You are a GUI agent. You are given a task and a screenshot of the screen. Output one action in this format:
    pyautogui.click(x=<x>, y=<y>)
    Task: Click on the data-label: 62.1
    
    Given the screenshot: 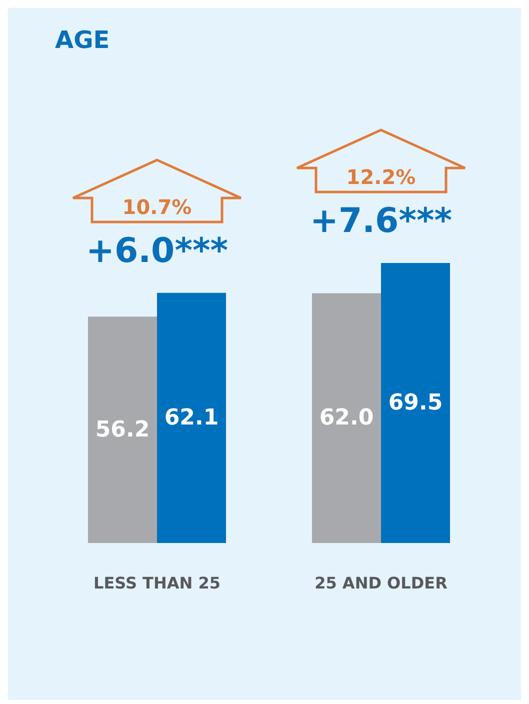 What is the action you would take?
    pyautogui.click(x=191, y=417)
    